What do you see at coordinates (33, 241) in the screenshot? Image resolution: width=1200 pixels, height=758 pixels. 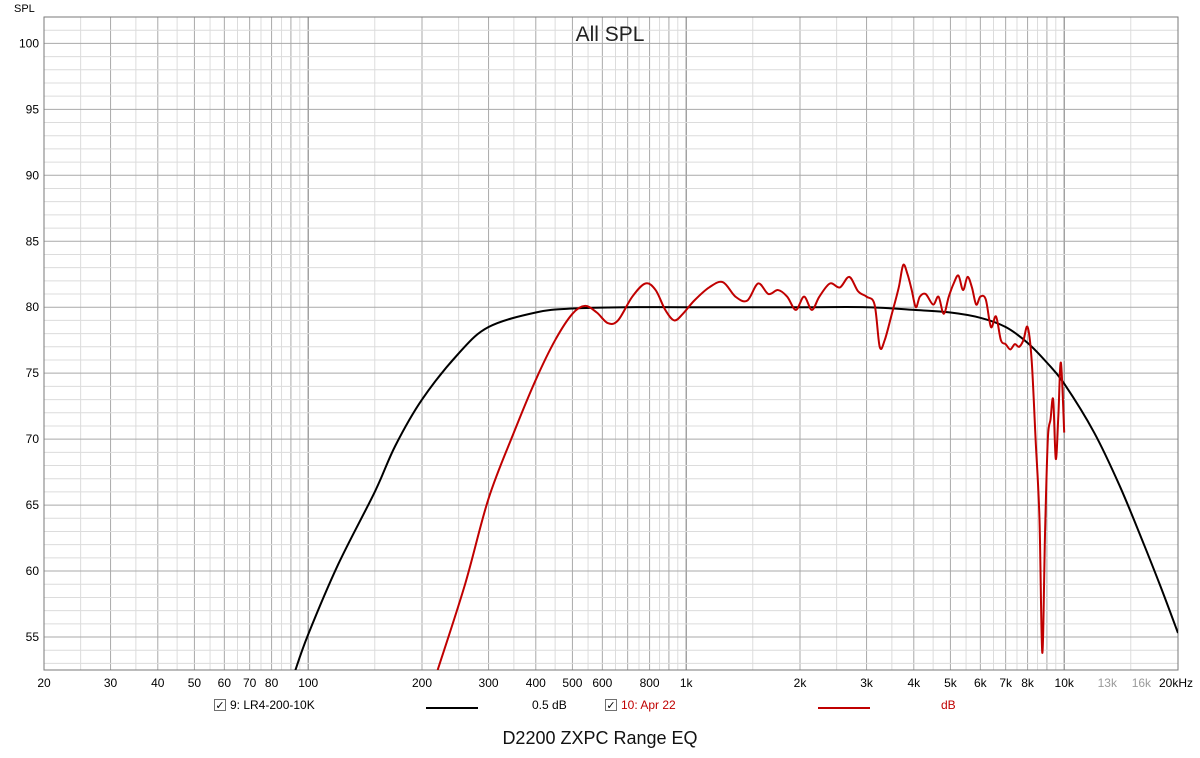 I see `y-tick-label: 85` at bounding box center [33, 241].